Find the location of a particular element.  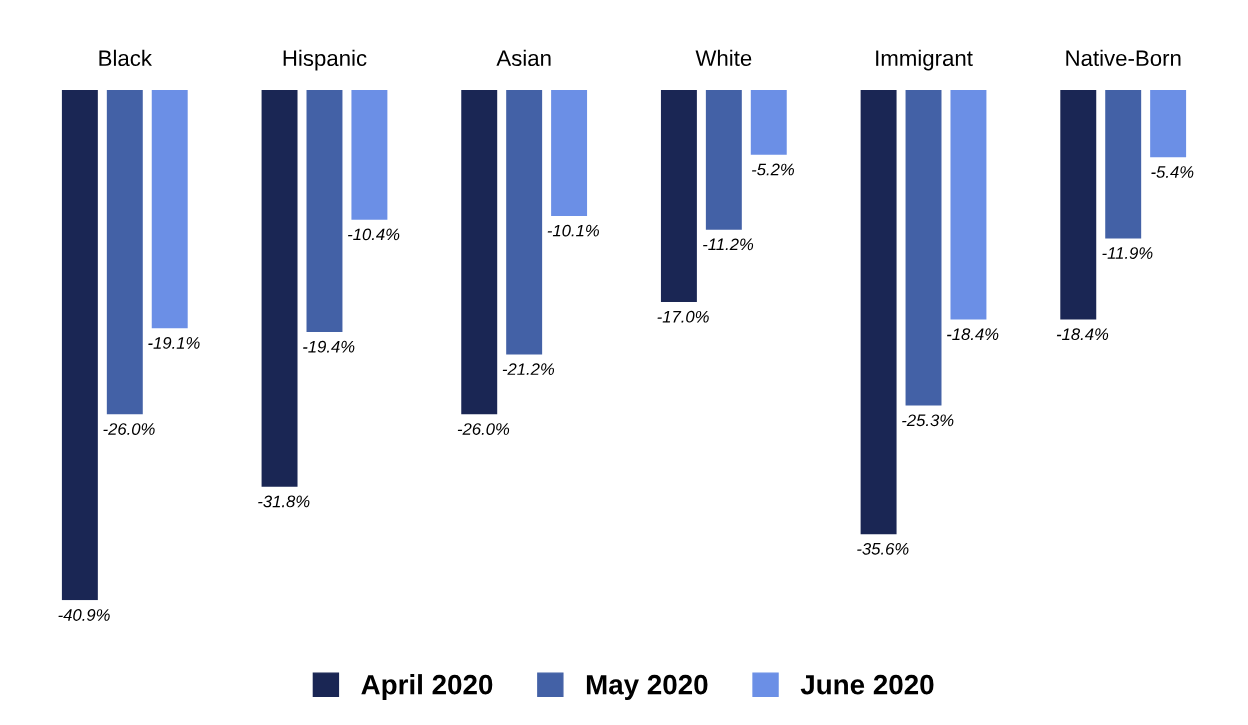

data-label: -21.2% is located at coordinates (528, 369).